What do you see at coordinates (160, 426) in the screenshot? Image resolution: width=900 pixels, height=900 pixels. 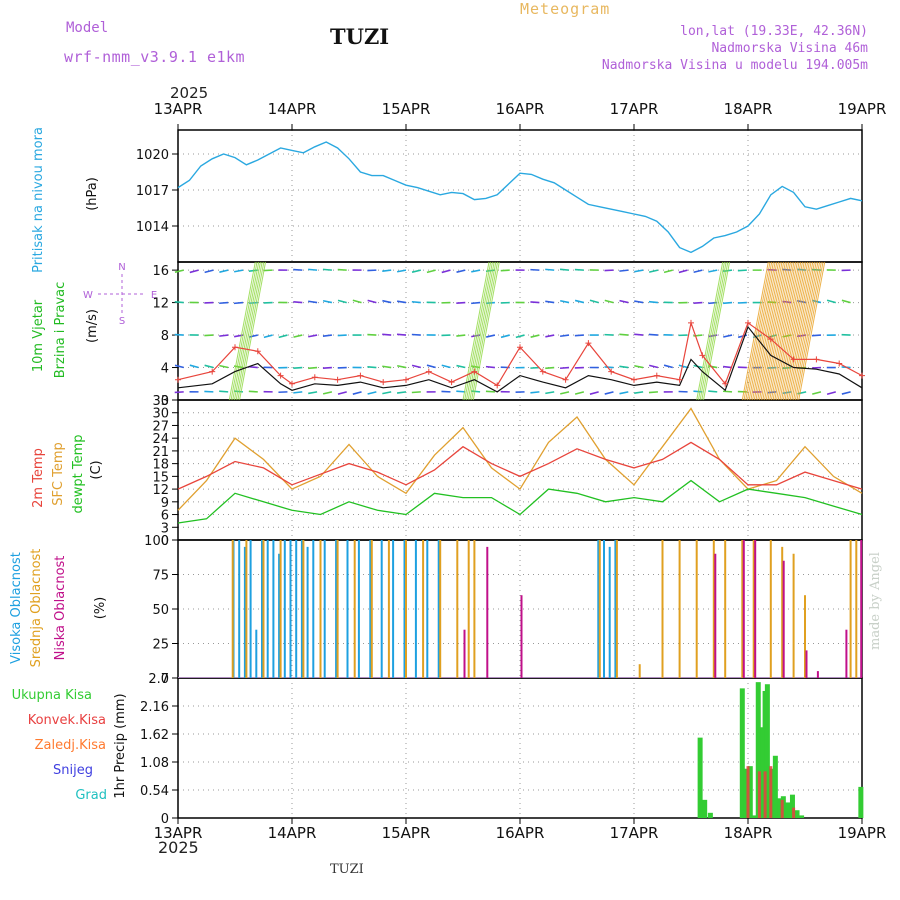 I see `y-tick-label: 27` at bounding box center [160, 426].